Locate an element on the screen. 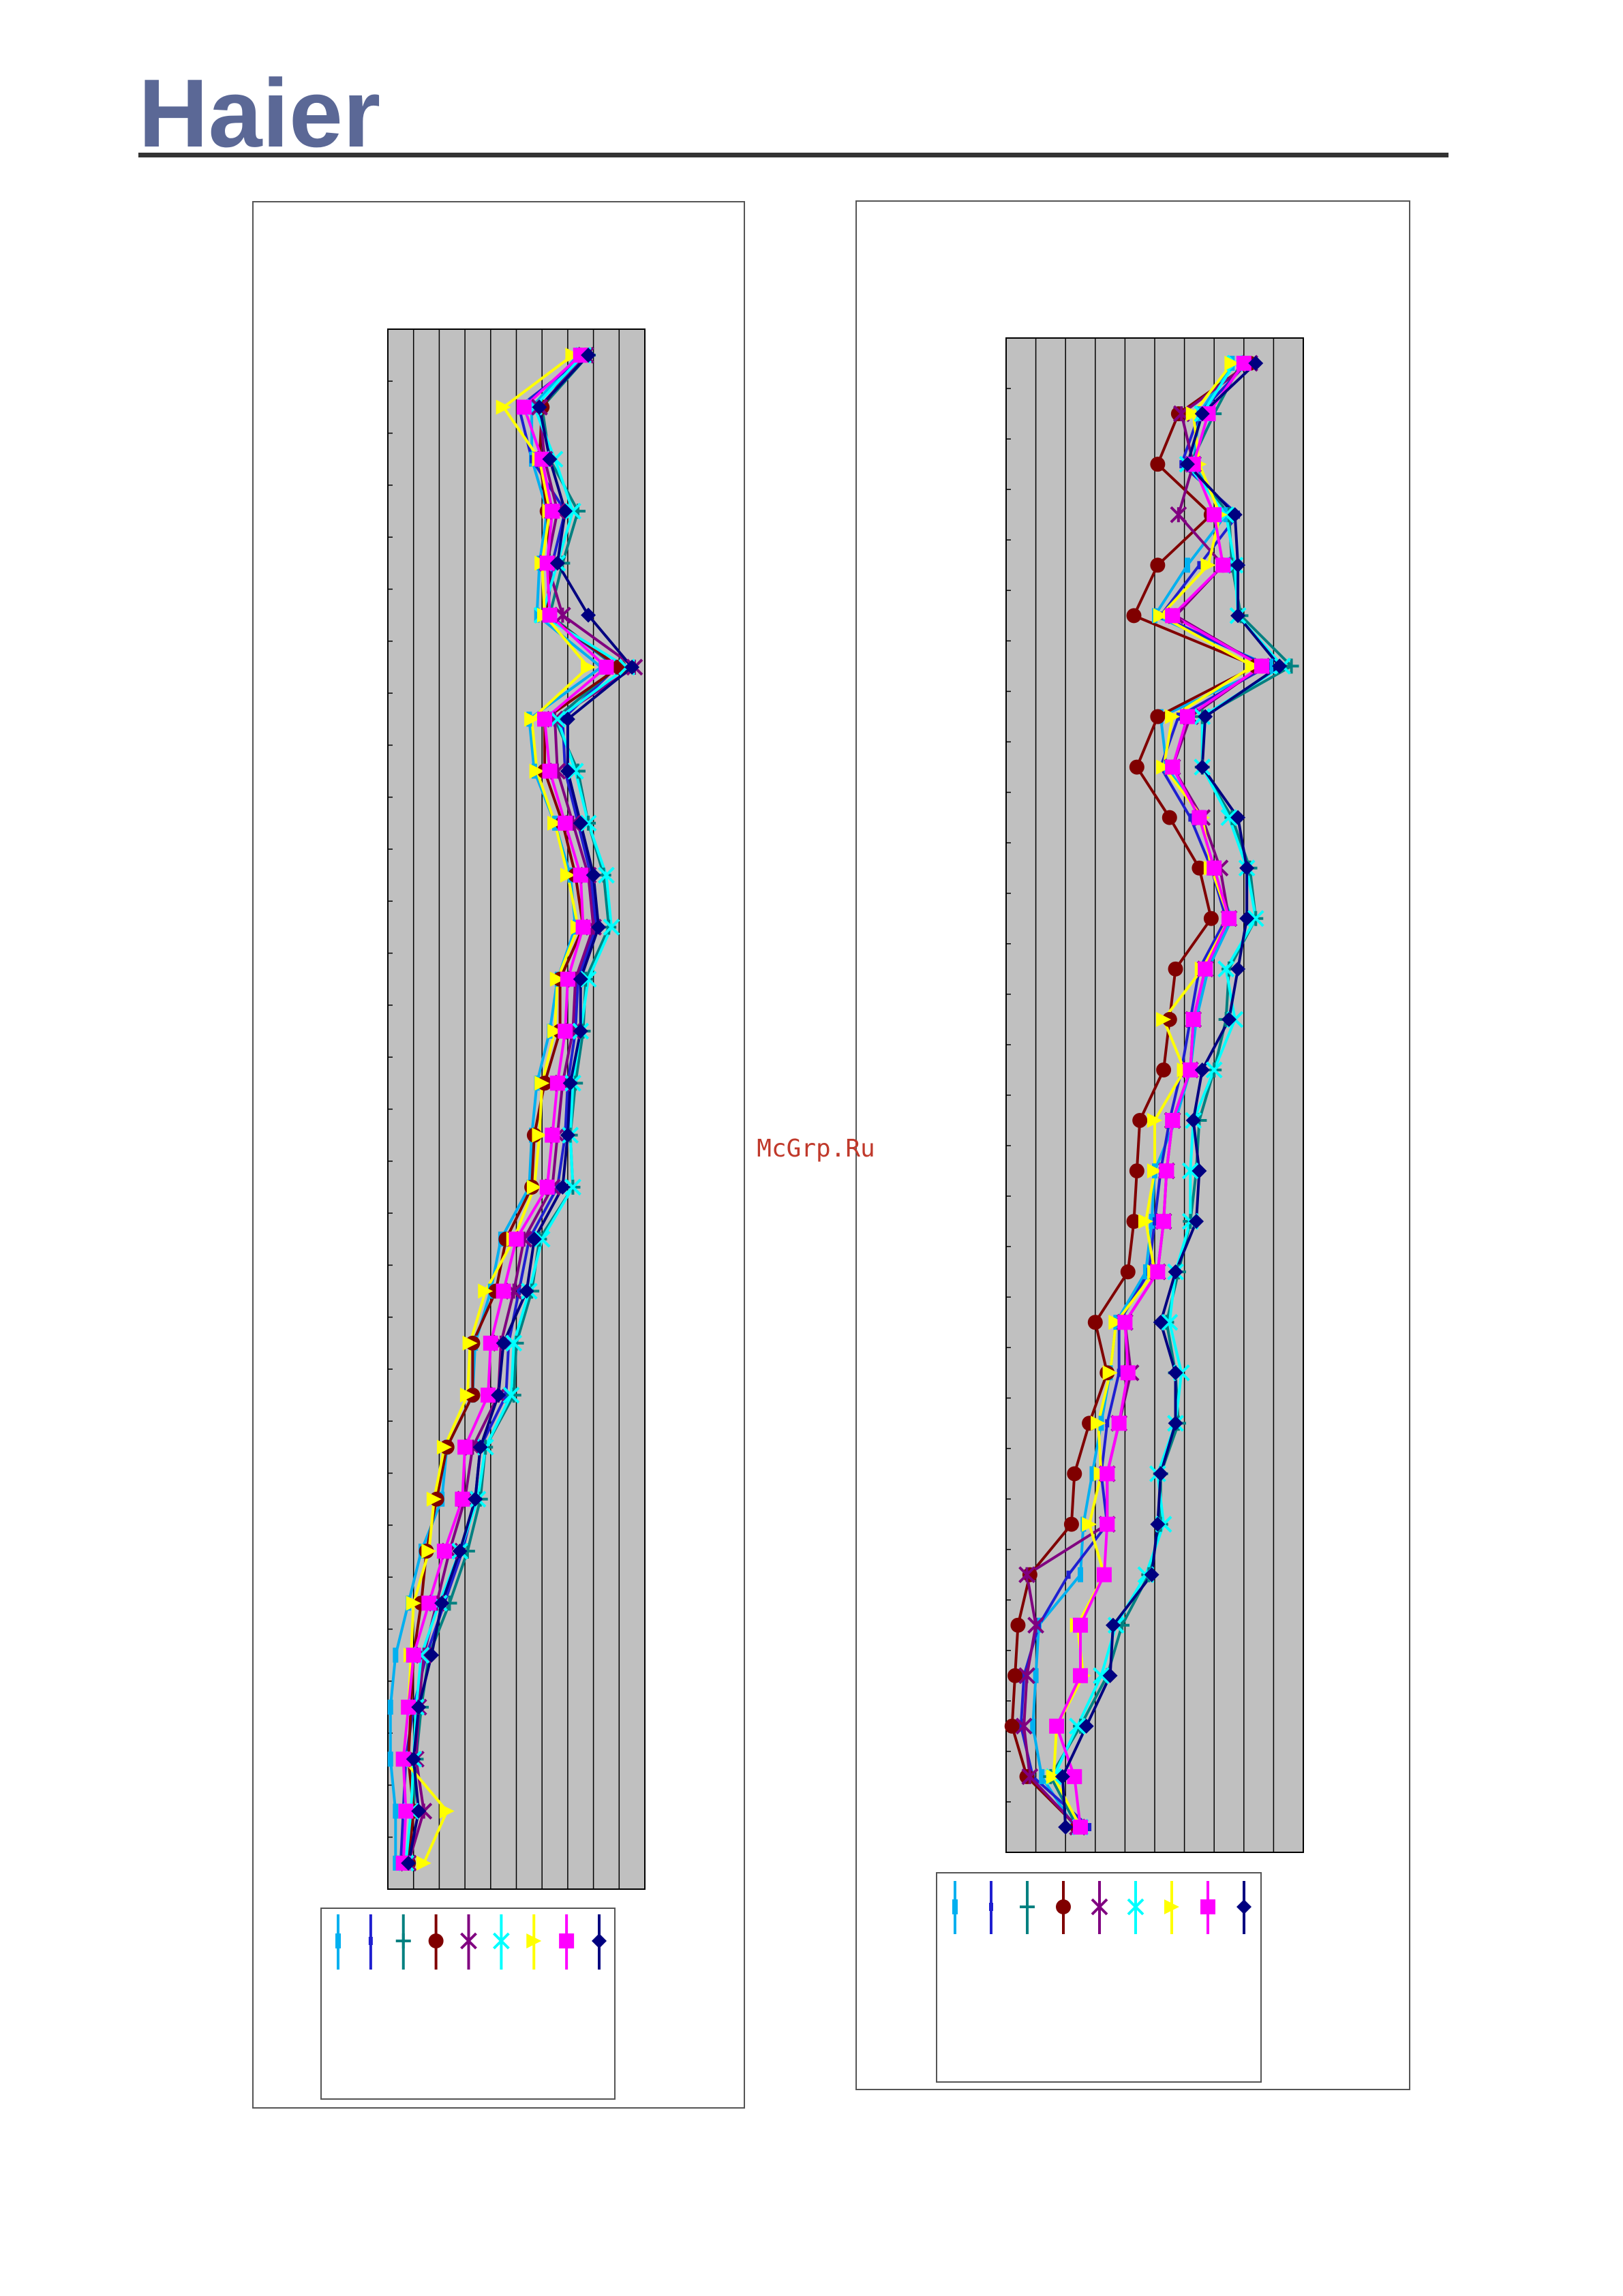 The width and height of the screenshot is (1623, 2296). logo: Haier is located at coordinates (259, 114).